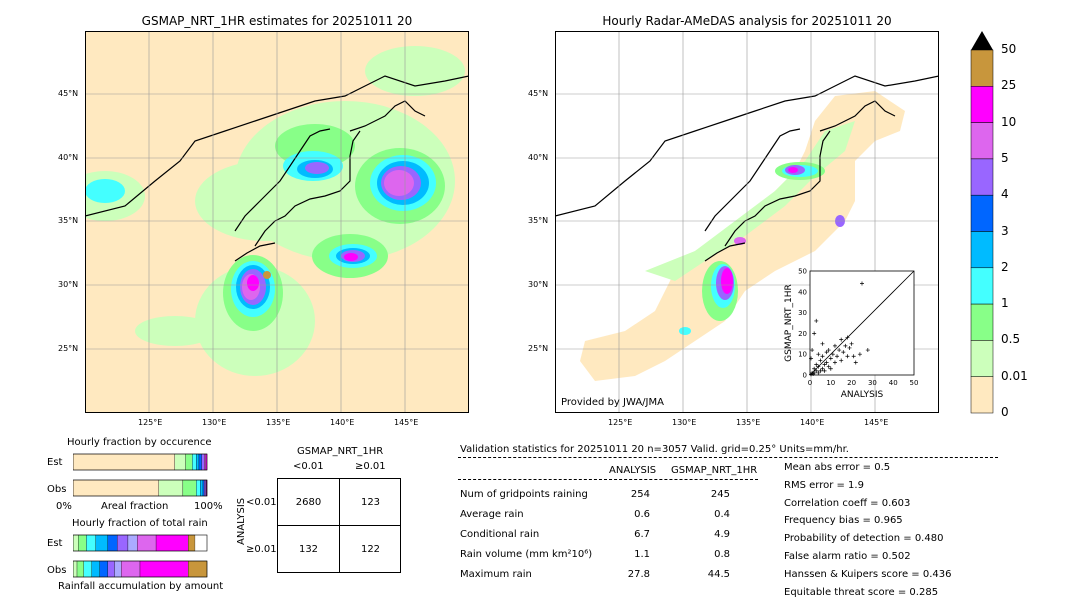  What do you see at coordinates (538, 157) in the screenshot?
I see `right-lat-40: 40°N` at bounding box center [538, 157].